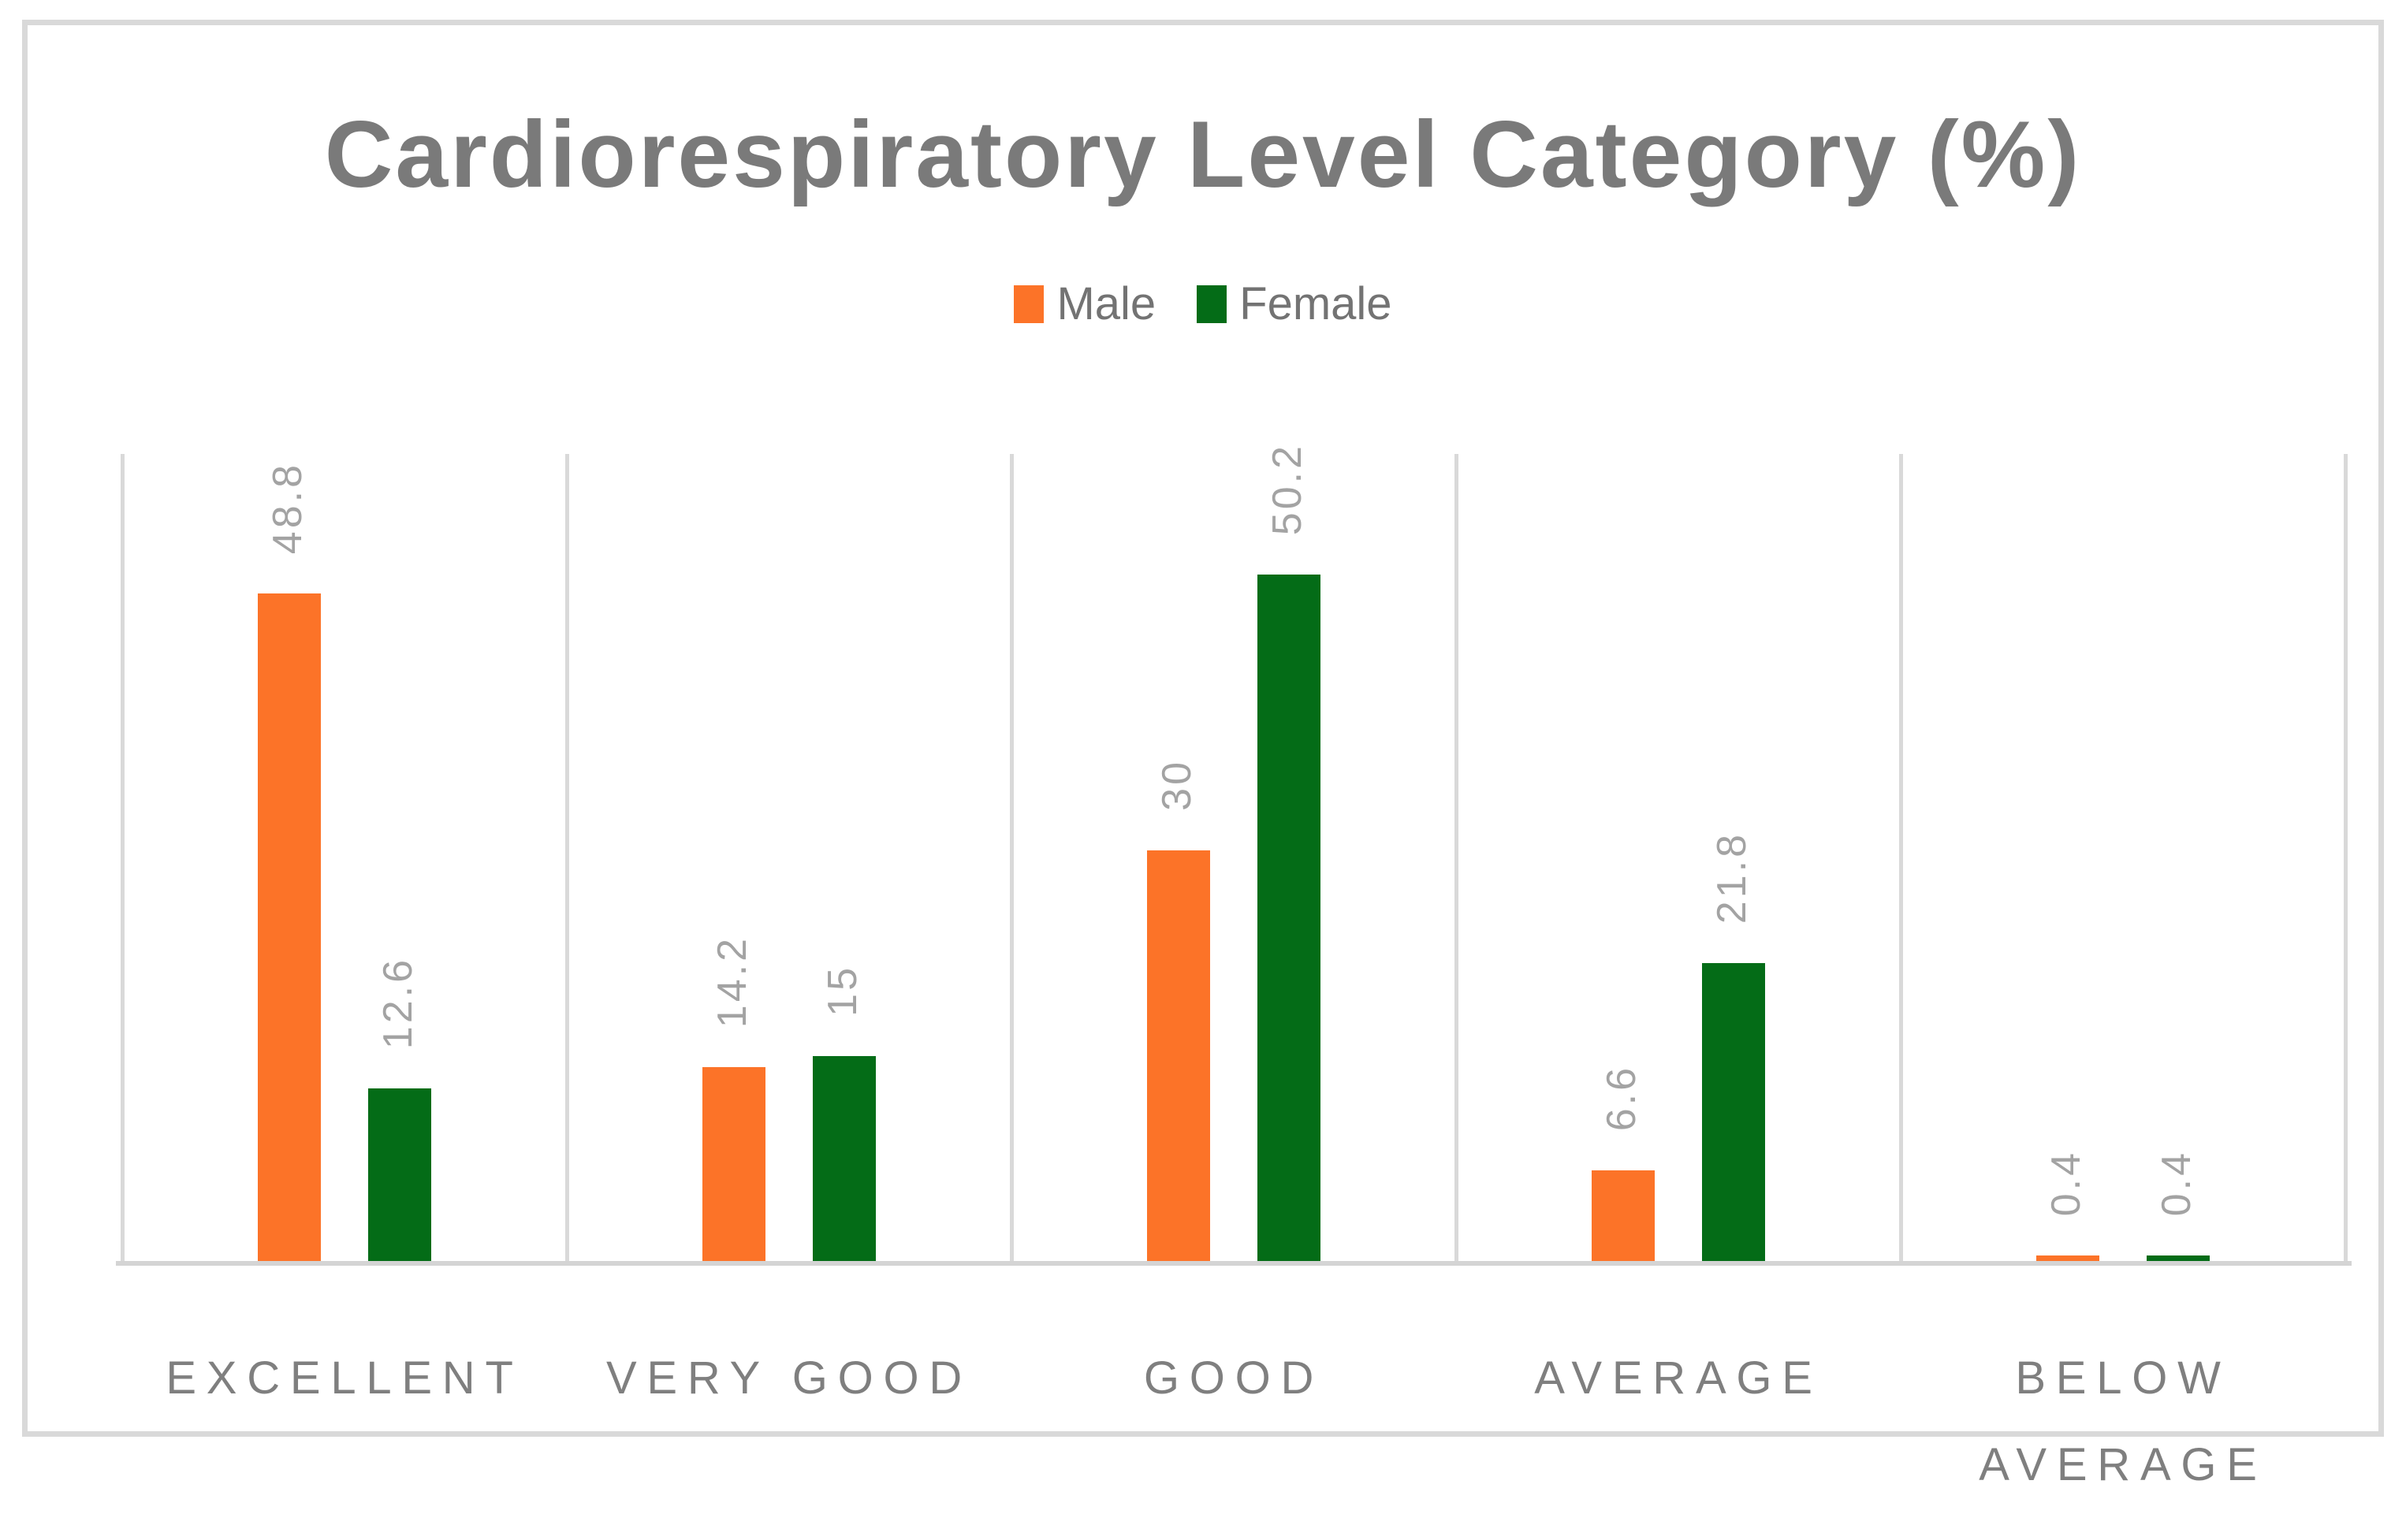 The height and width of the screenshot is (1540, 2406). Describe the element at coordinates (1287, 488) in the screenshot. I see `value-label-female-good: 50.2` at that location.